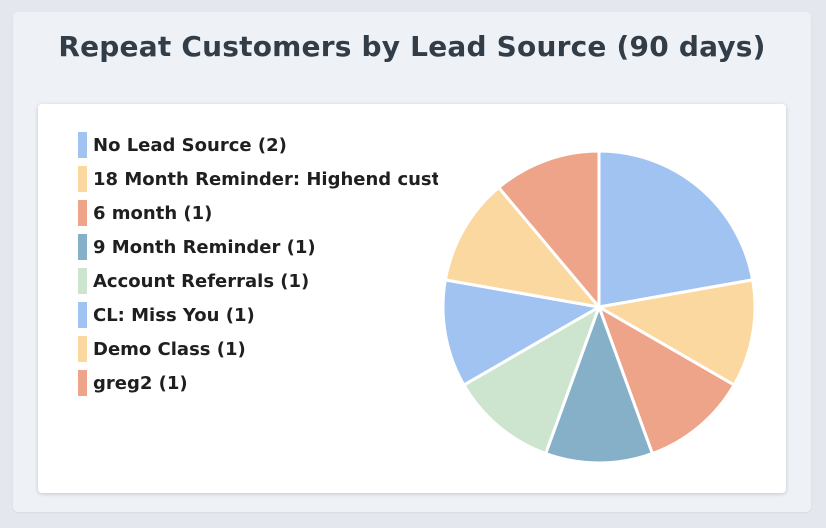  What do you see at coordinates (190, 145) in the screenshot?
I see `legend-label: No Lead Source (2)` at bounding box center [190, 145].